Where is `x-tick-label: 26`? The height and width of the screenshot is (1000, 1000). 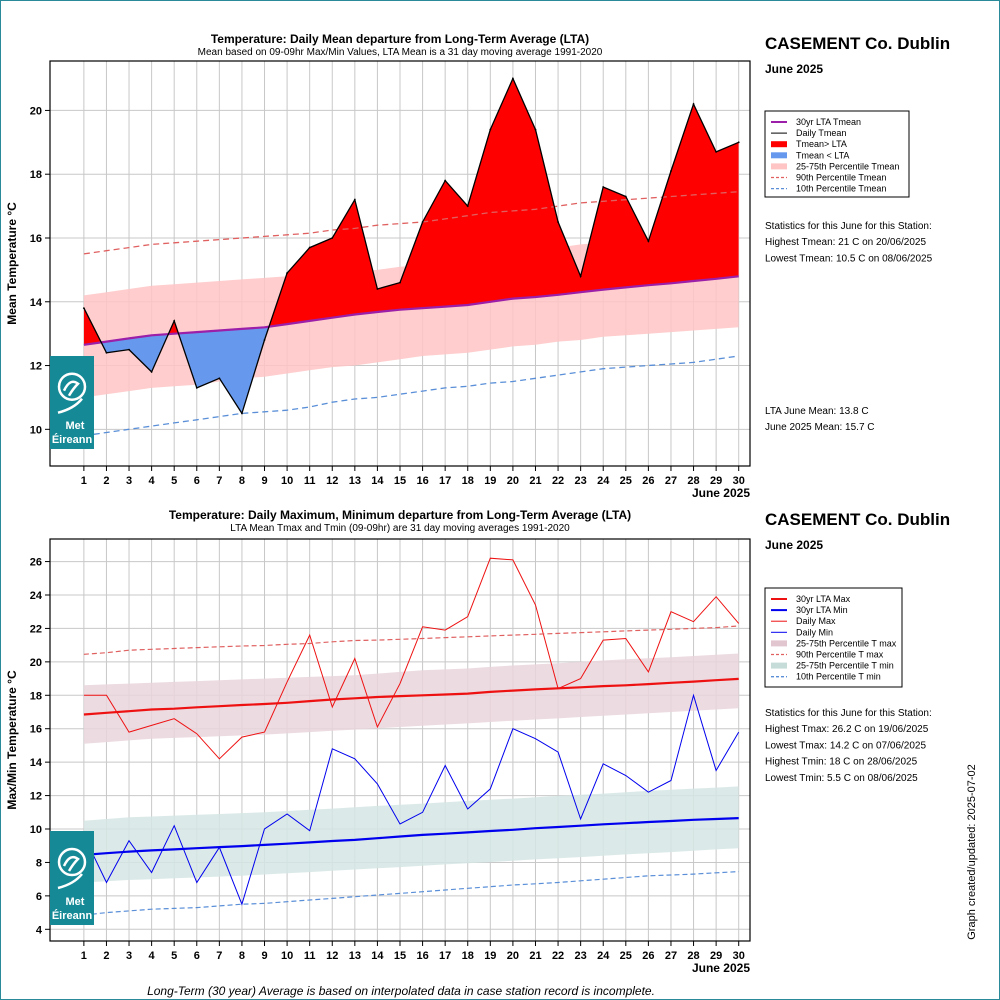
x-tick-label: 26 is located at coordinates (648, 481).